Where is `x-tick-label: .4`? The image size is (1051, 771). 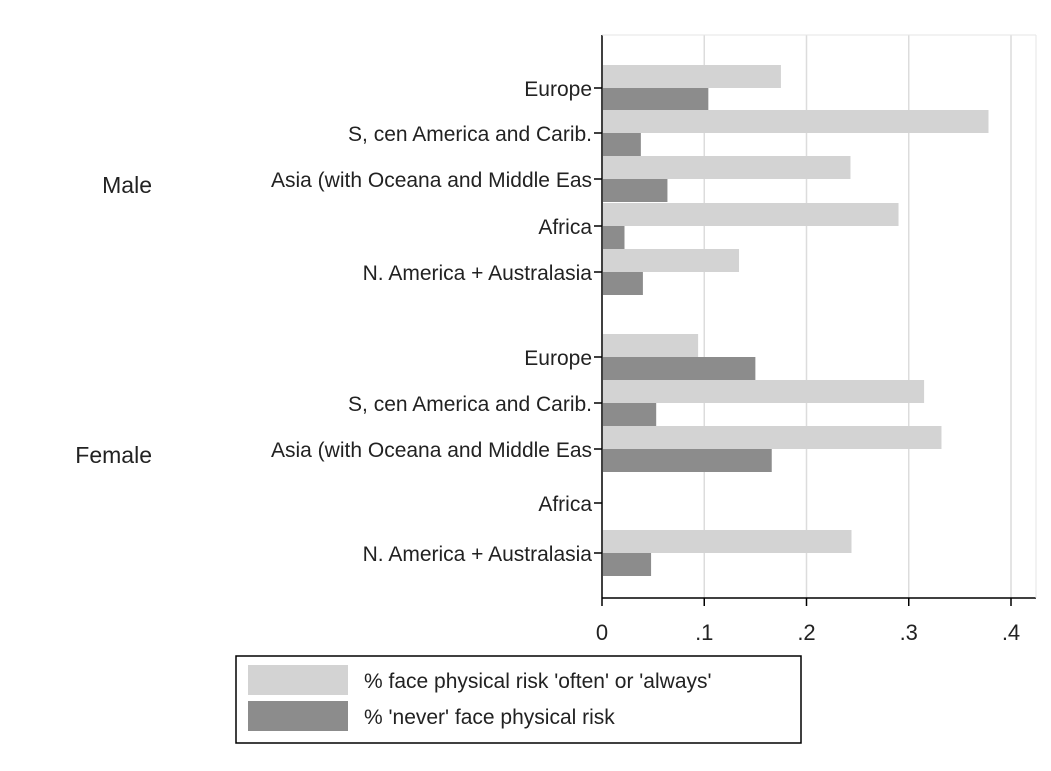 x-tick-label: .4 is located at coordinates (1011, 632).